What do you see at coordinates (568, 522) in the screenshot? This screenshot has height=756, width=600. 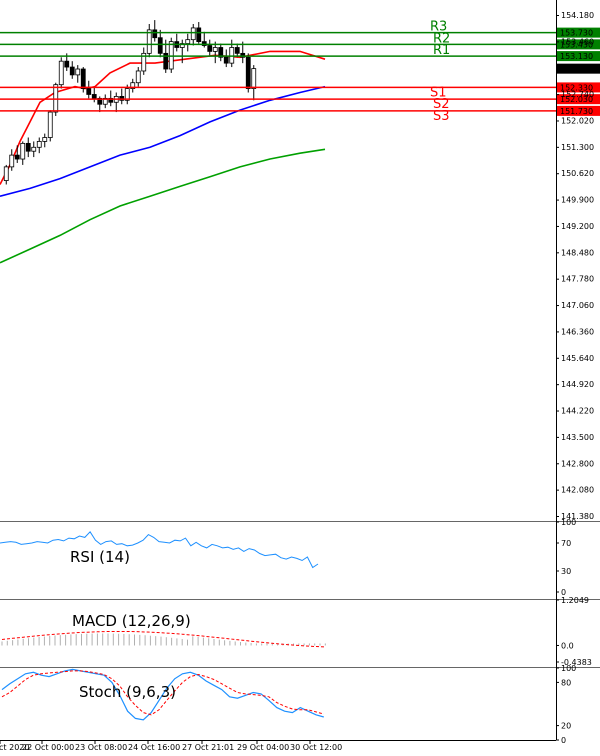 I see `rsi-tick-label: 100` at bounding box center [568, 522].